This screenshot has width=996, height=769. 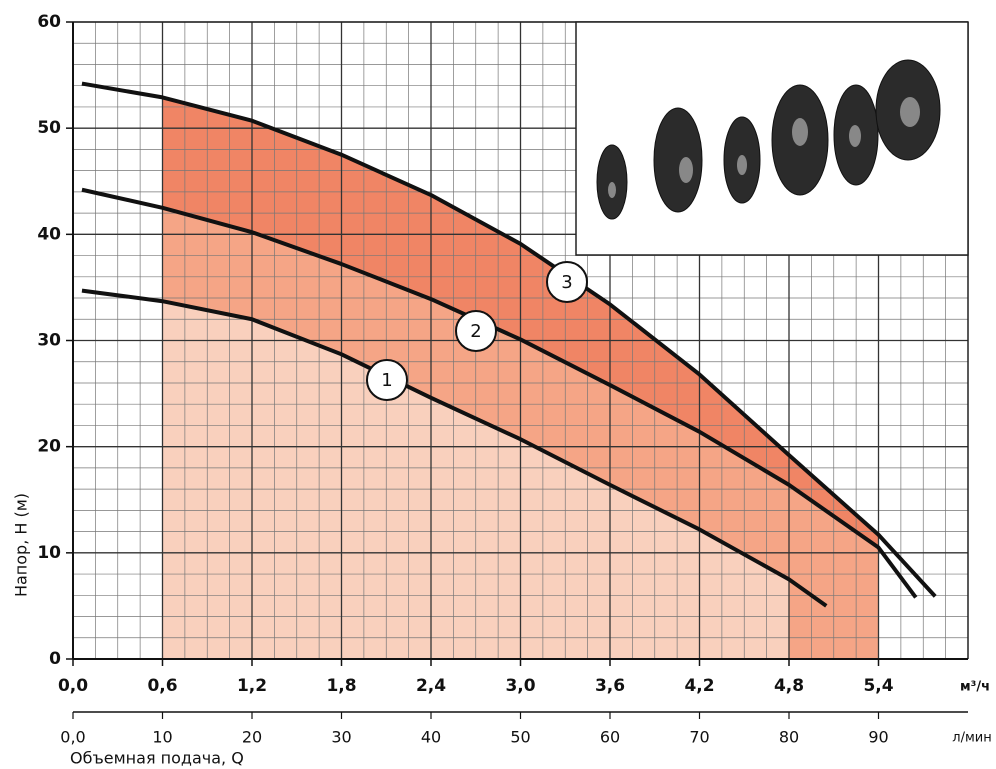 What do you see at coordinates (341, 737) in the screenshot?
I see `x2-tick-label: 30` at bounding box center [341, 737].